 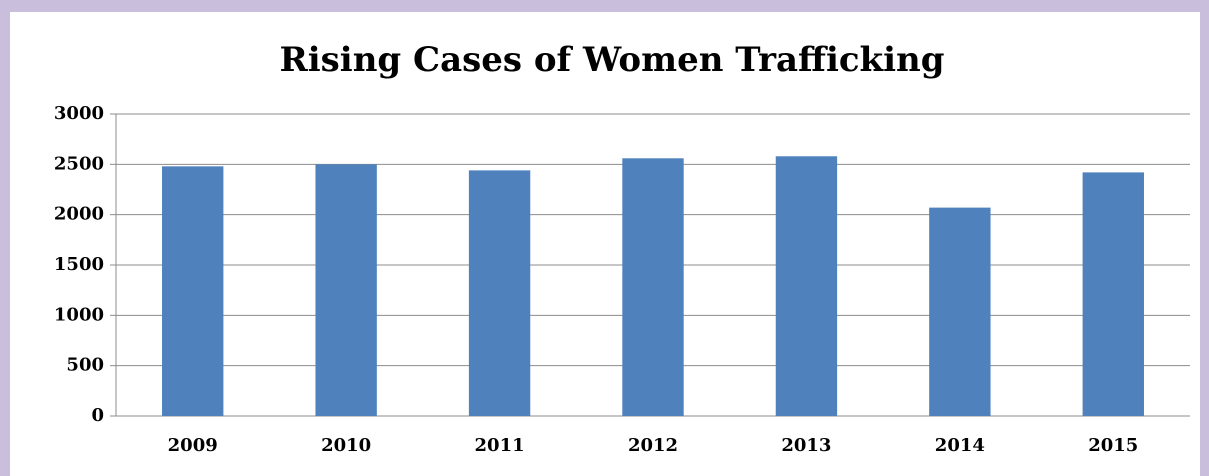 What do you see at coordinates (193, 445) in the screenshot?
I see `x-tick-label: 2009` at bounding box center [193, 445].